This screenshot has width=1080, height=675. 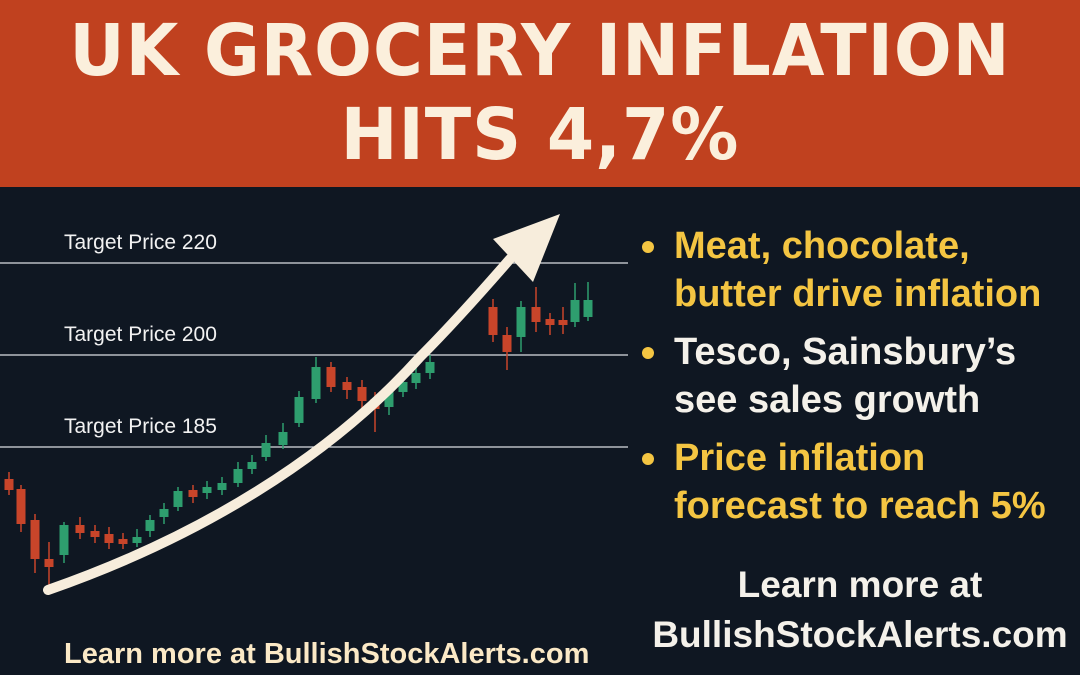 What do you see at coordinates (860, 482) in the screenshot?
I see `bullet-text-3: Price inflation forecast to reach 5%` at bounding box center [860, 482].